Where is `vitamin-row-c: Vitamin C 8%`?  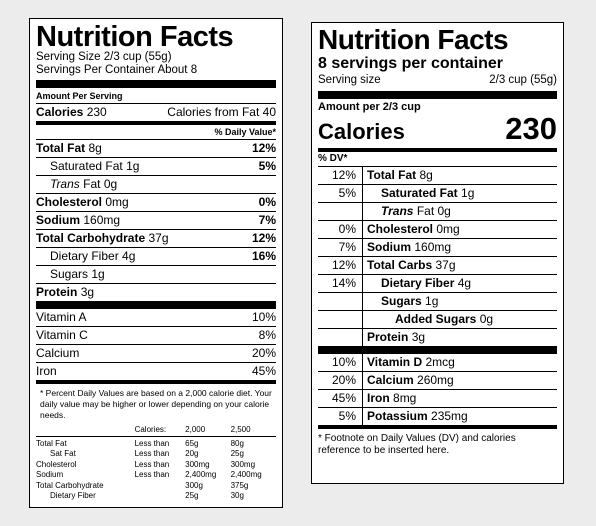
vitamin-row-c: Vitamin C 8% is located at coordinates (156, 335).